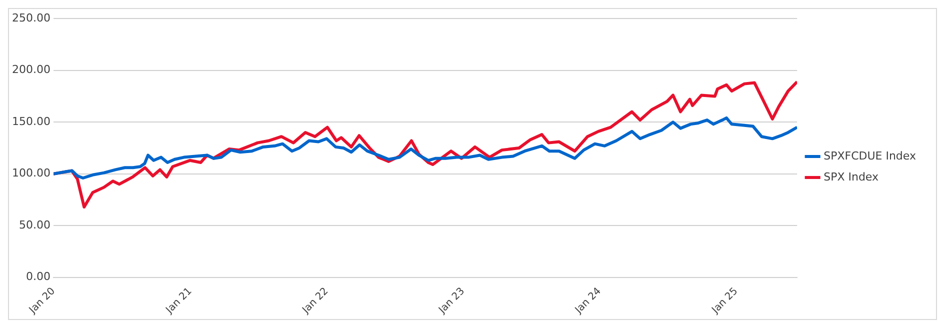  What do you see at coordinates (179, 301) in the screenshot?
I see `x-tick-label: Jan 21` at bounding box center [179, 301].